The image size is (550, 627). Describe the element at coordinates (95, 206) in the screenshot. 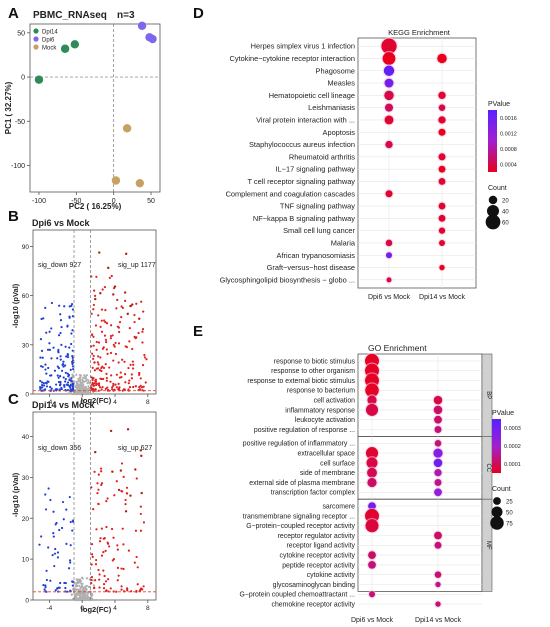

I see `pca-xlabel: PC2 ( 16.25%)` at that location.